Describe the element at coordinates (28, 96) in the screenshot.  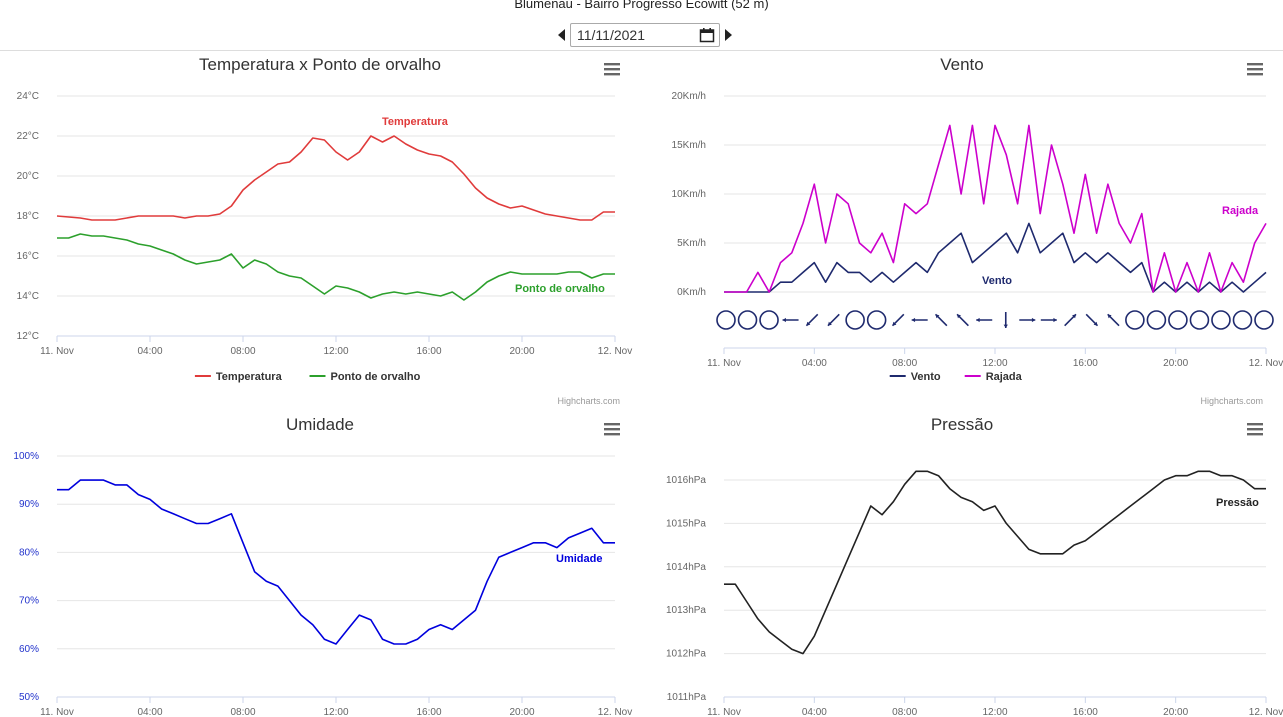
I see `y-tick-label: 24°C` at that location.